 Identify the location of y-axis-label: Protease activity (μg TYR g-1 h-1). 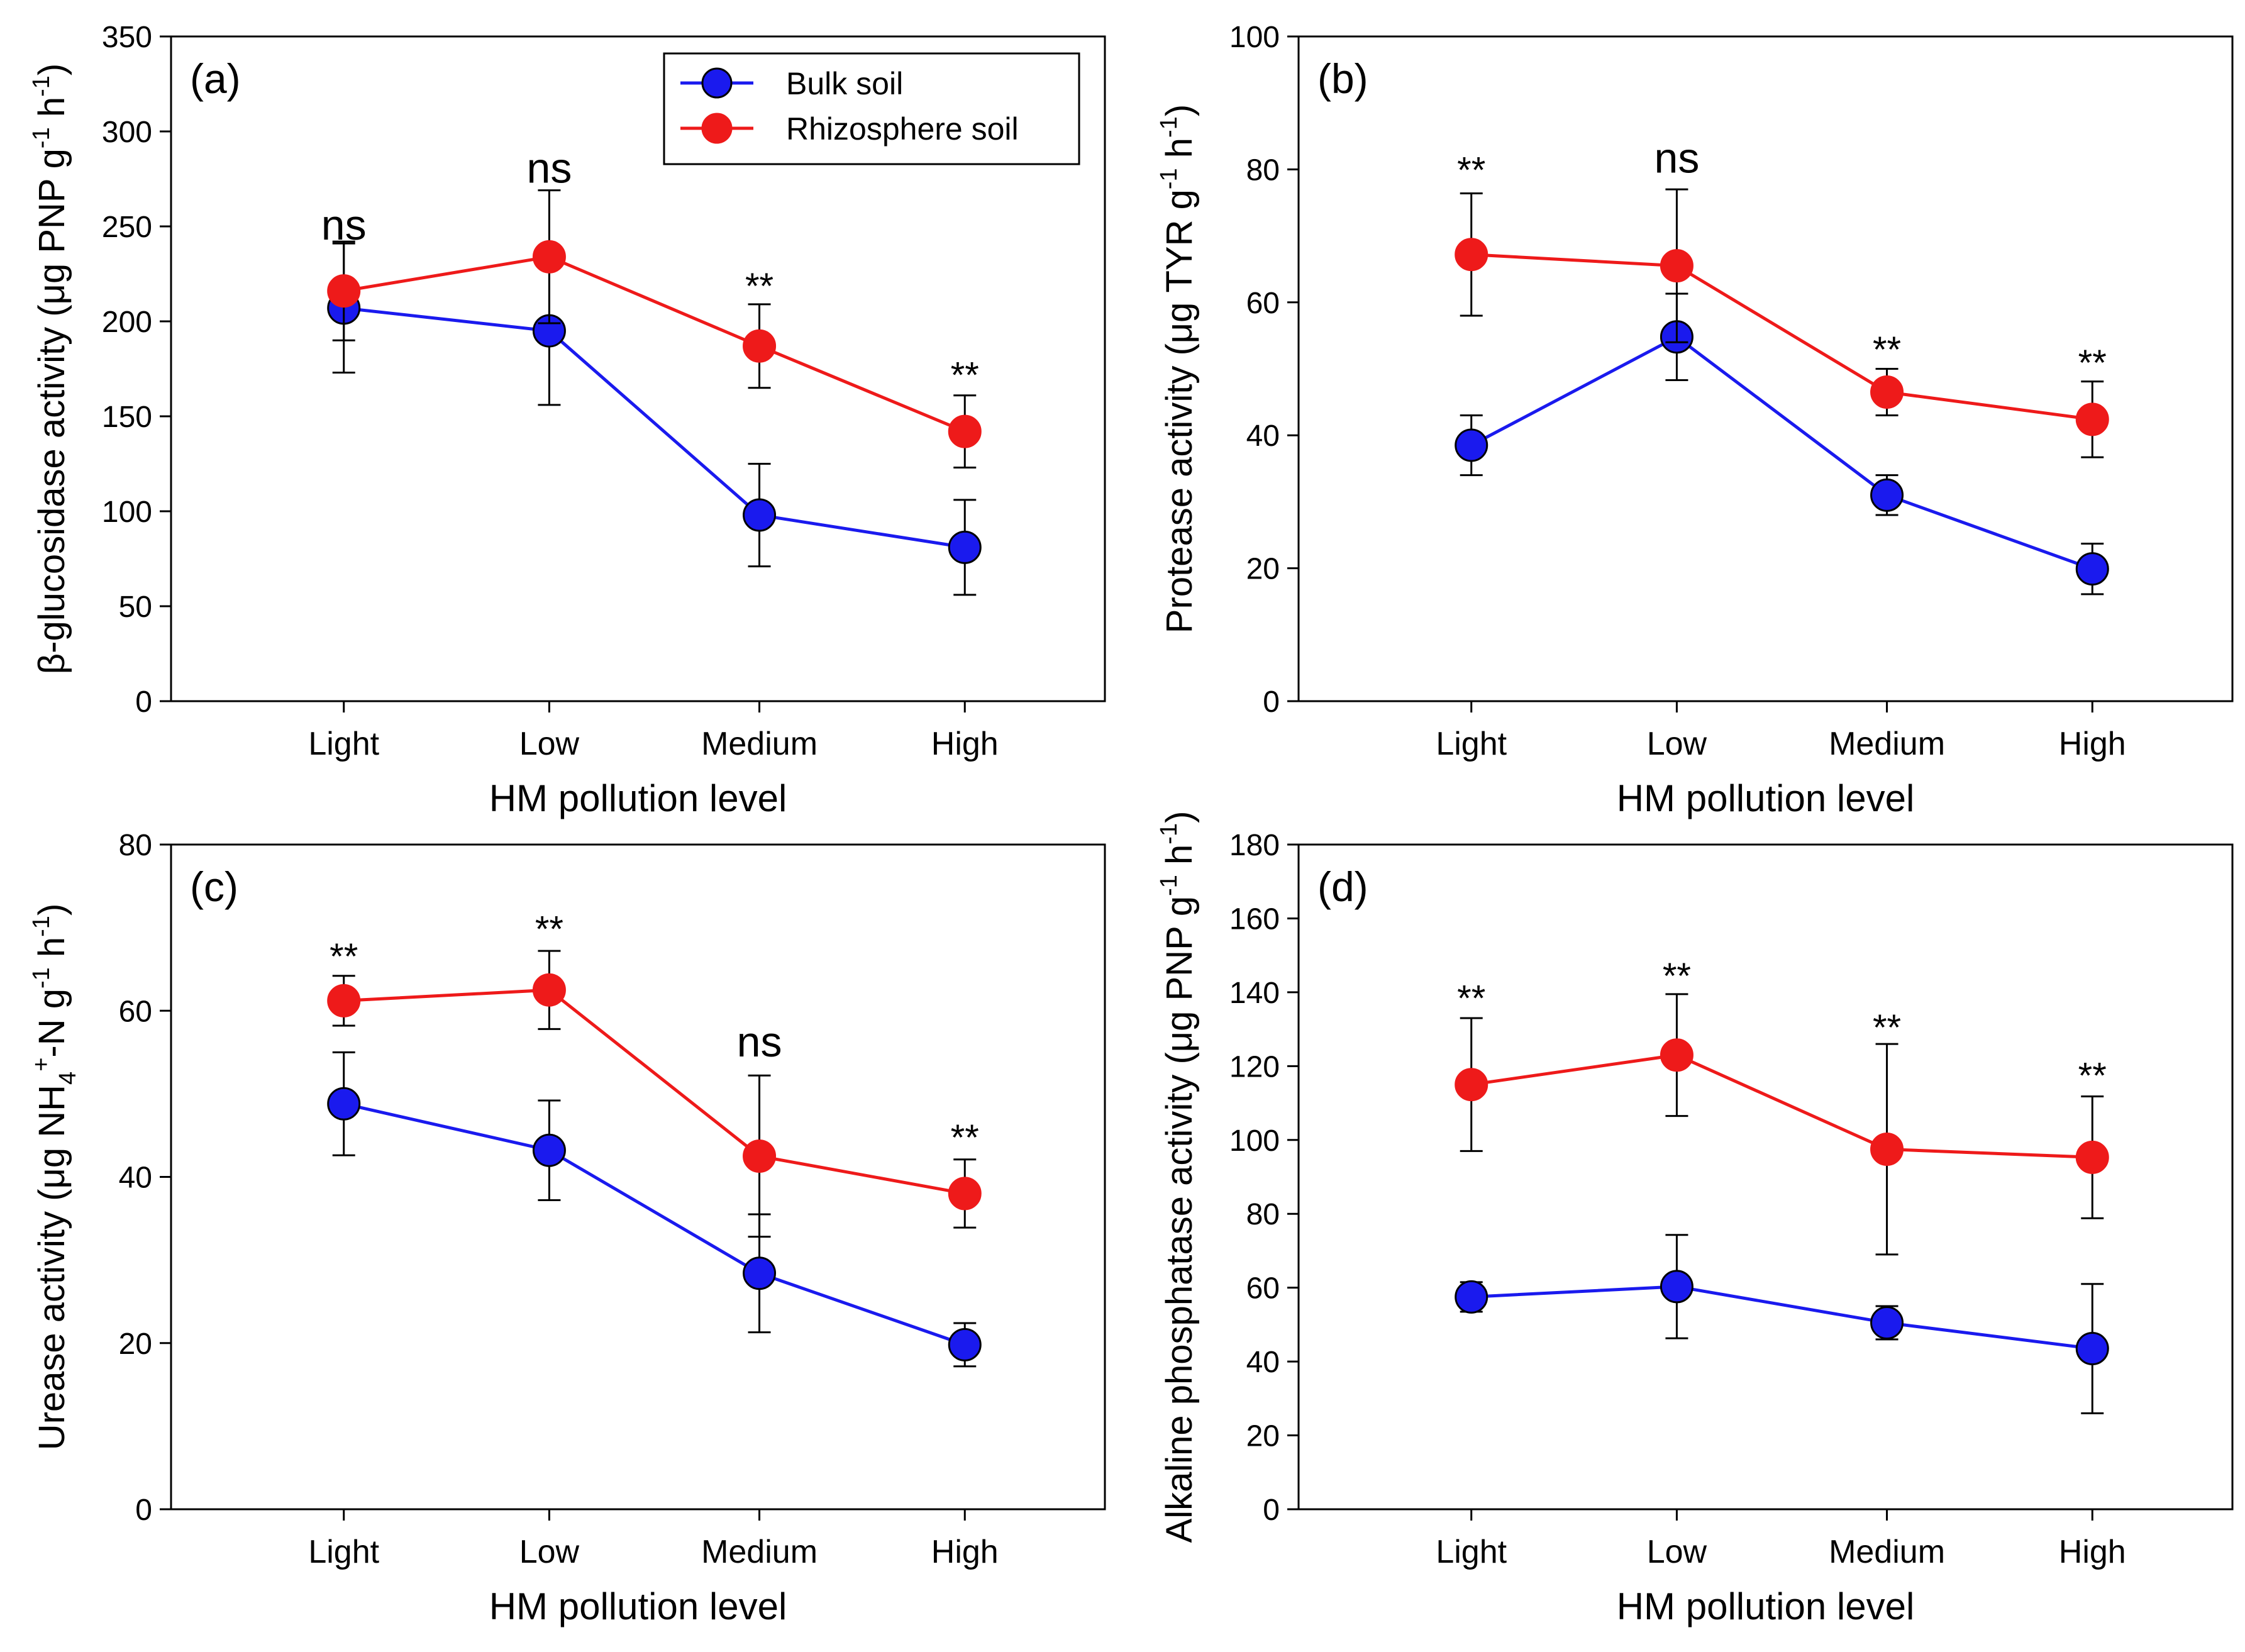
(1178, 369).